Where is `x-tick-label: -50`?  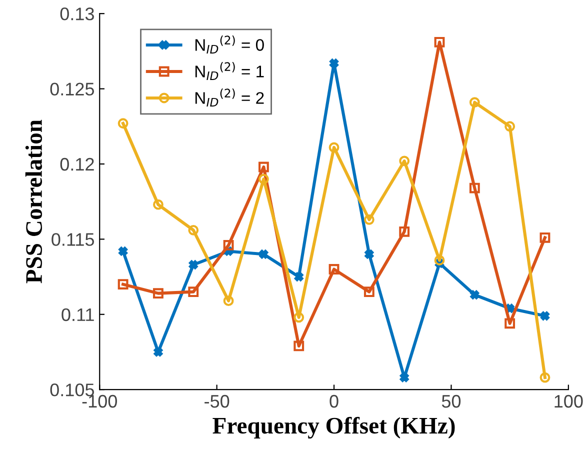 x-tick-label: -50 is located at coordinates (217, 401).